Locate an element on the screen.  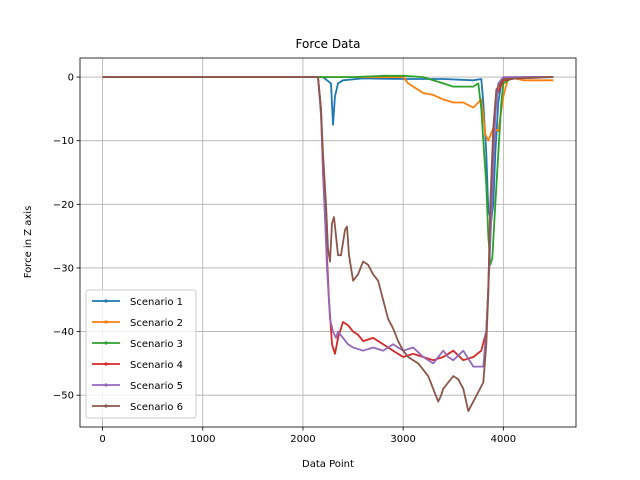
legend-label-5: Scenario 5 is located at coordinates (156, 386).